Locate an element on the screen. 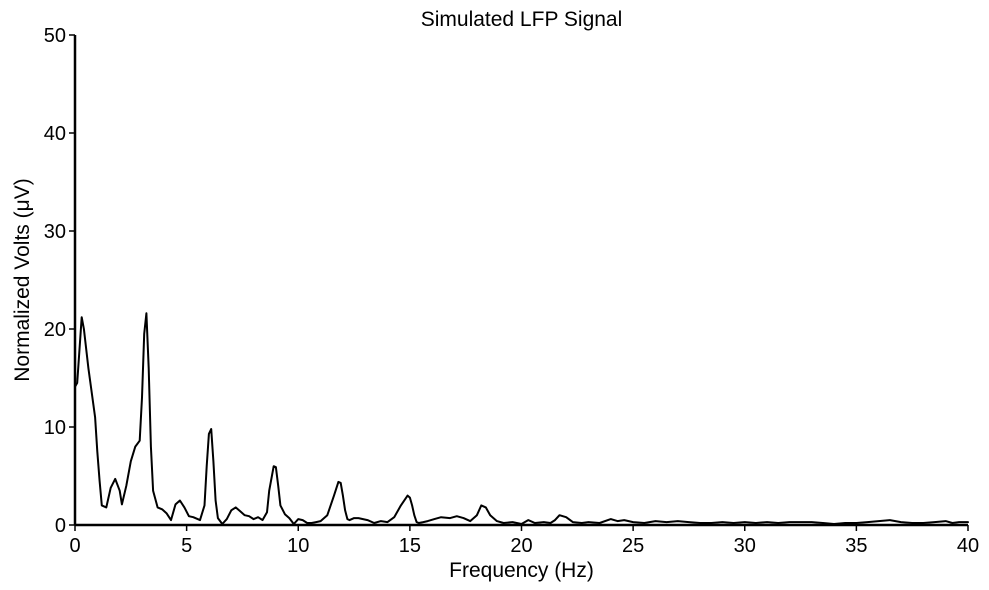 This screenshot has width=989, height=590. chart-title: Simulated LFP Signal is located at coordinates (522, 19).